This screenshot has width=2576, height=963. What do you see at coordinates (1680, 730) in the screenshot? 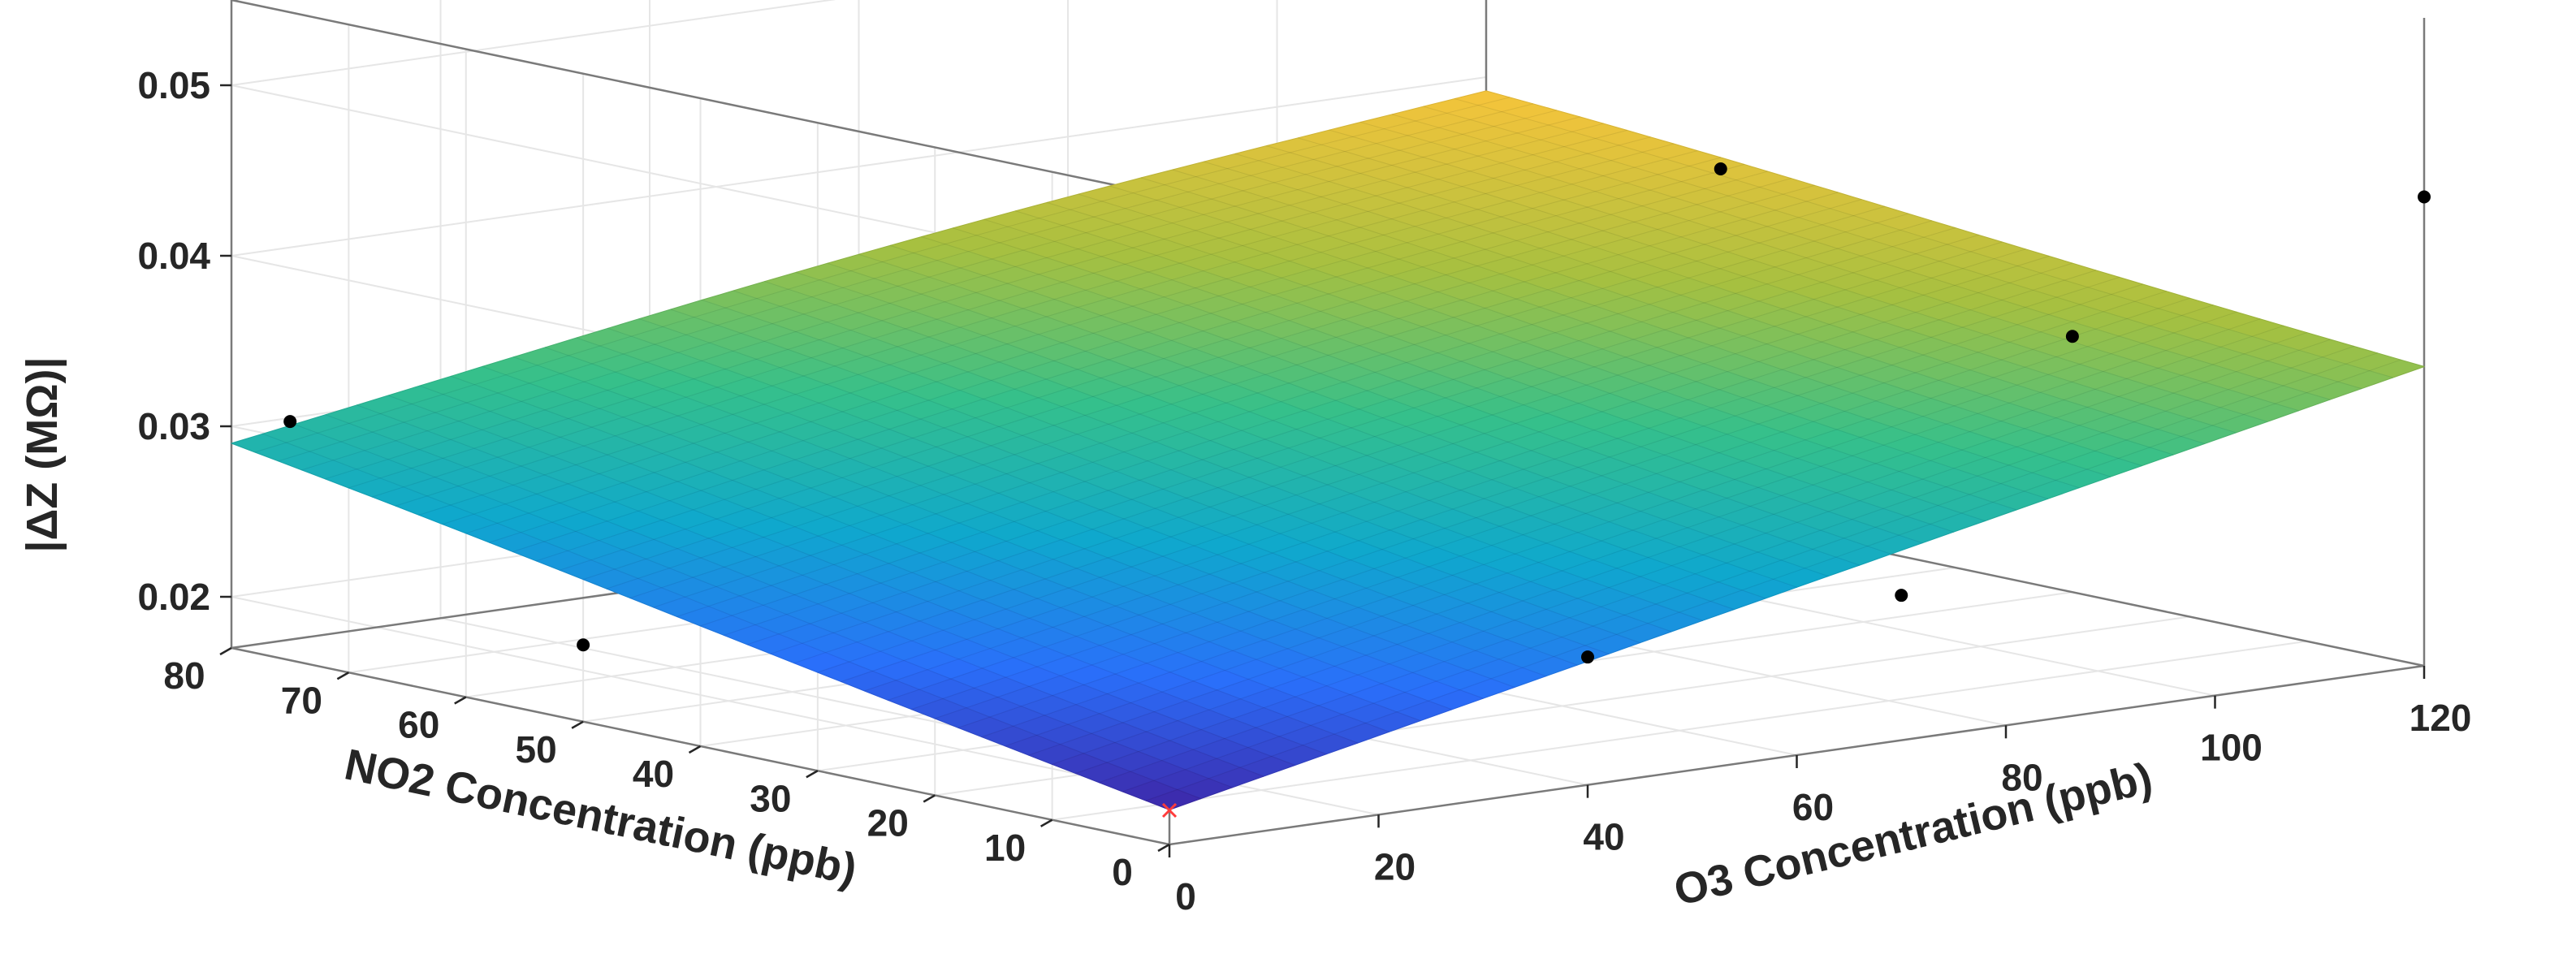
I see `floor-grid-line` at bounding box center [1680, 730].